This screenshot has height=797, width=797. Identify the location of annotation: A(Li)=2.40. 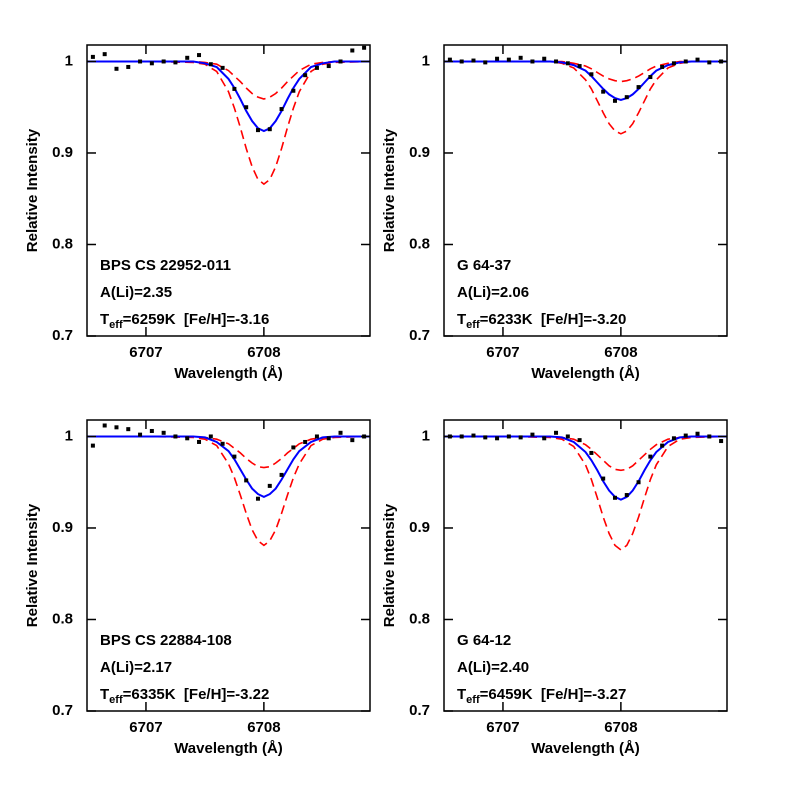
(493, 667).